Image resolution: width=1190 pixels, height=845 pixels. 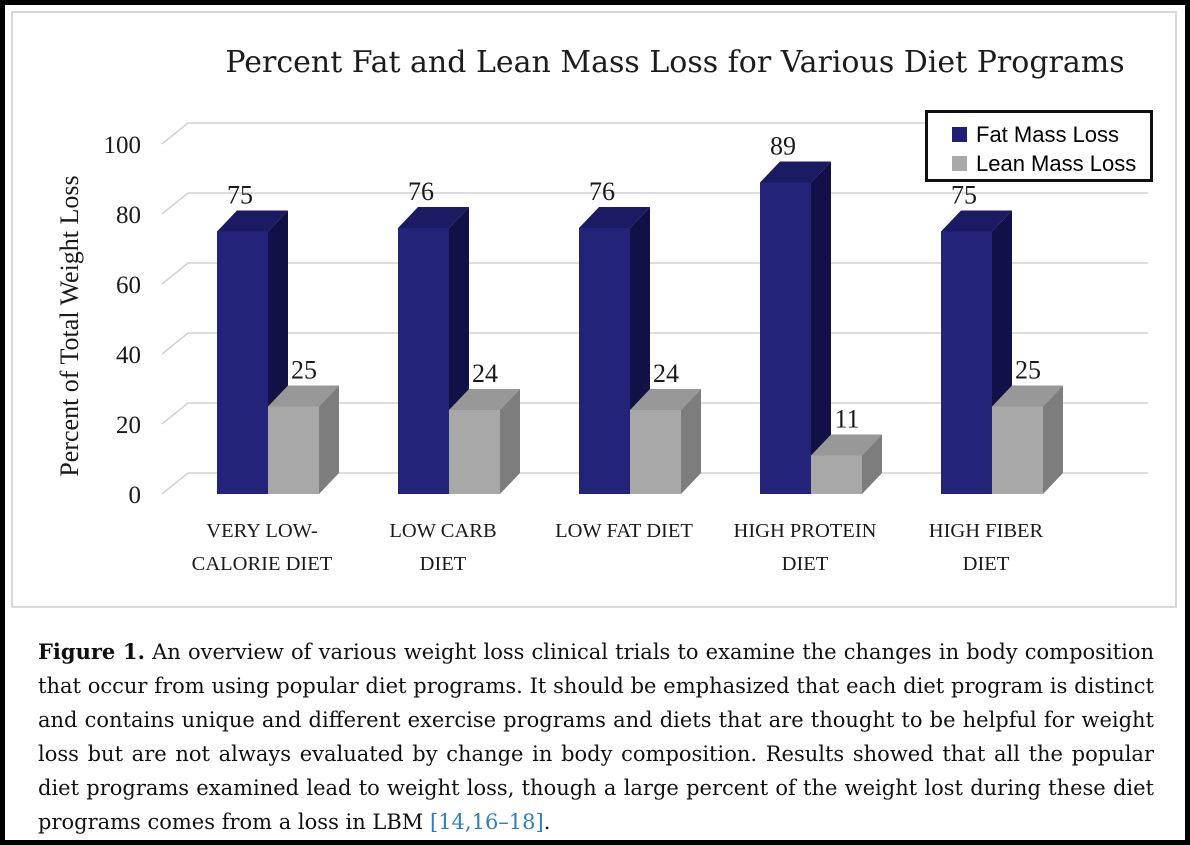 I want to click on legend-item-lean-mass-loss: Lean Mass Loss, so click(x=1051, y=163).